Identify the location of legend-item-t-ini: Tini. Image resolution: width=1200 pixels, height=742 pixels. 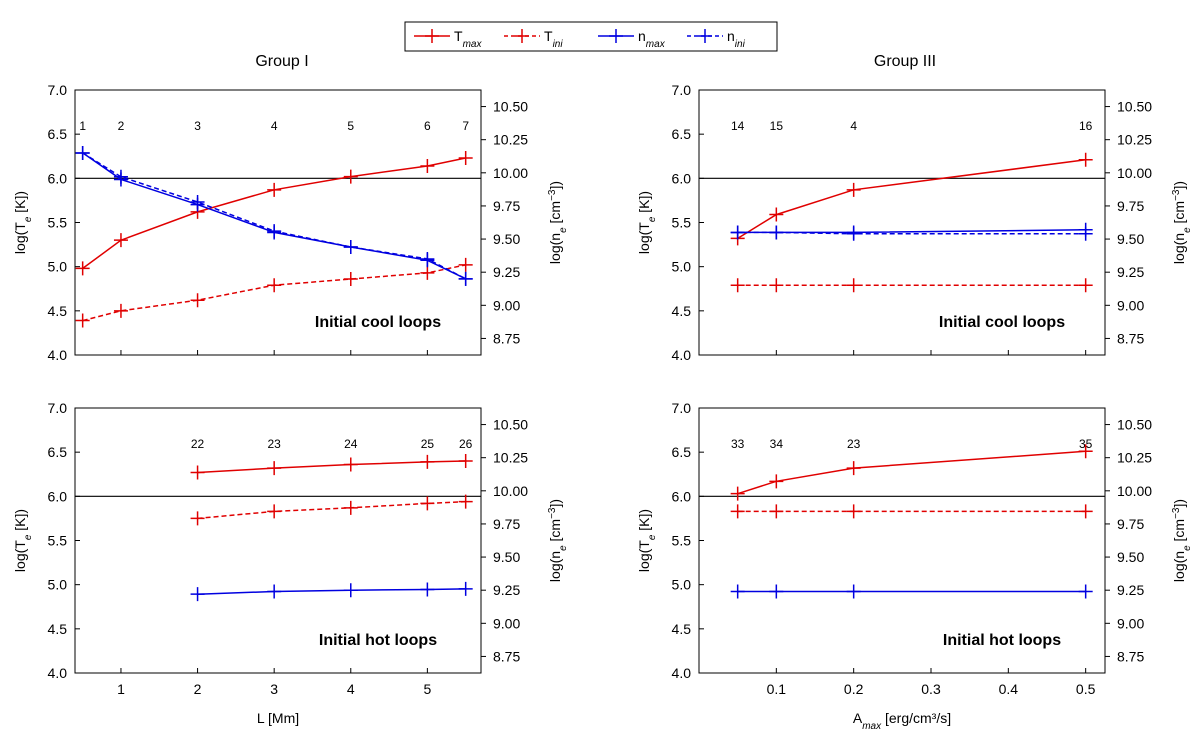
(533, 39).